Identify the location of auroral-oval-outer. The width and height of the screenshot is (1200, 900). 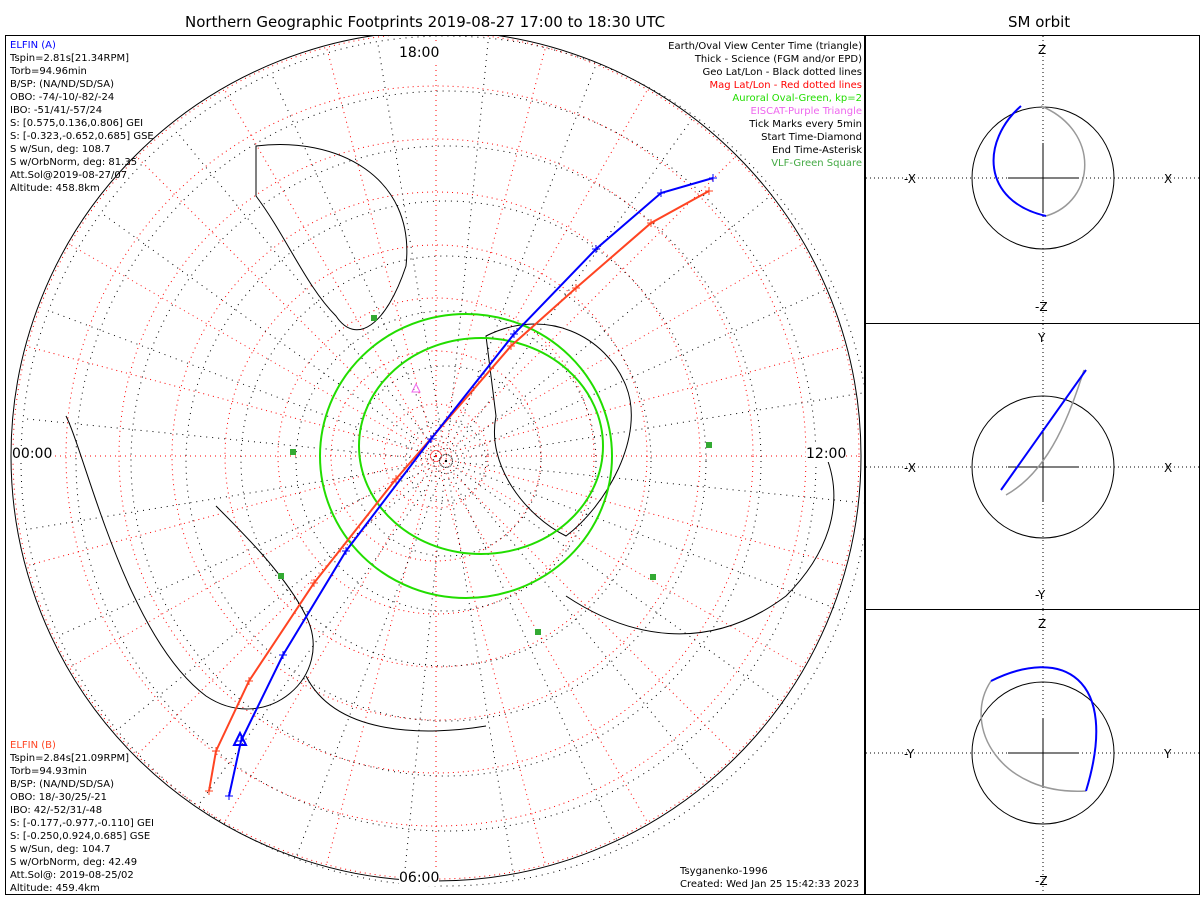
(466, 456).